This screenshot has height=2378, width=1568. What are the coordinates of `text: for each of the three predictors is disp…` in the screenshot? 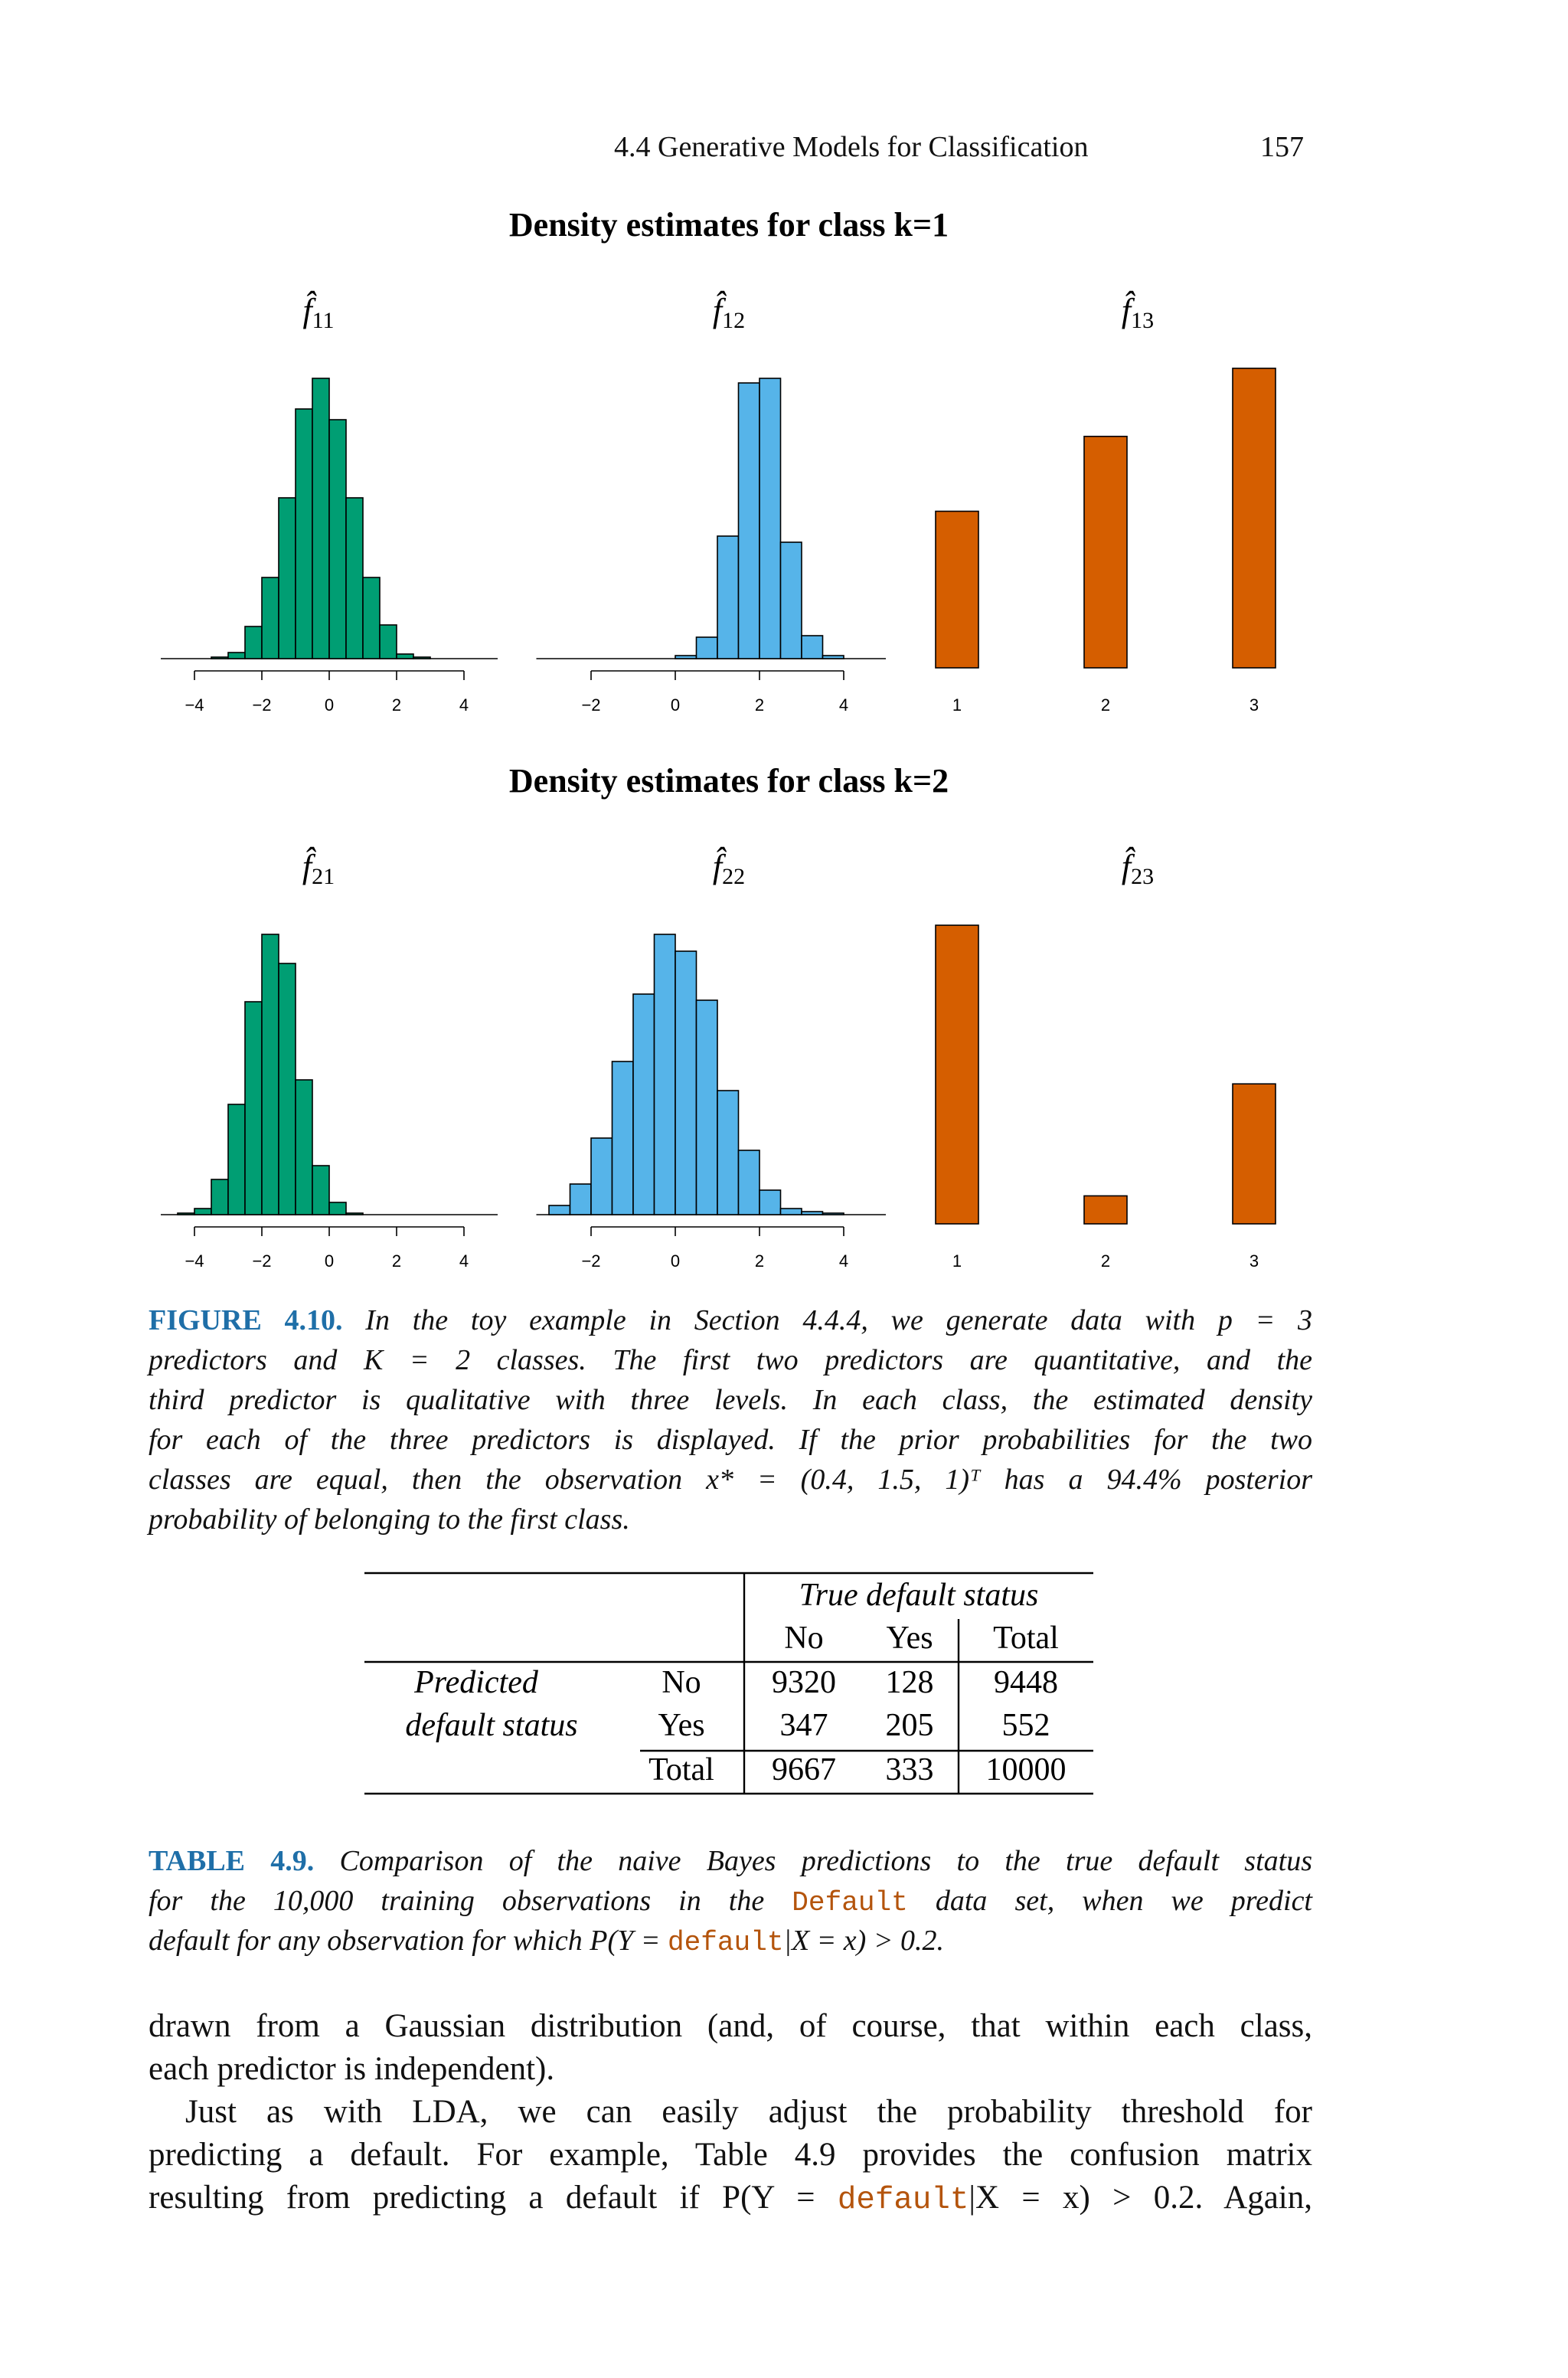 It's located at (730, 1440).